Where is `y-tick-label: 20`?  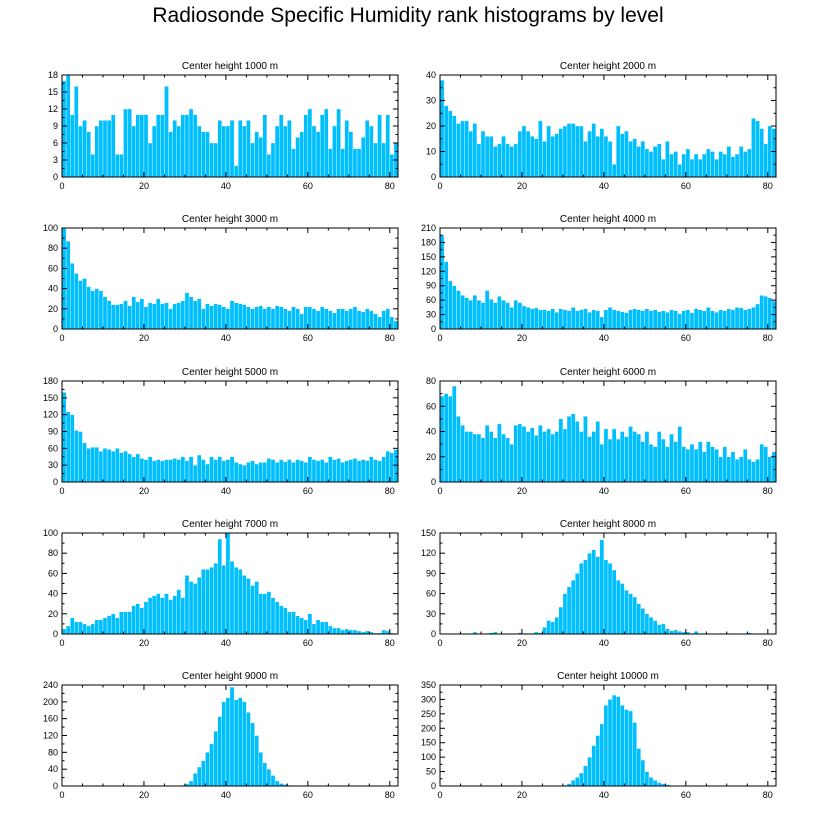 y-tick-label: 20 is located at coordinates (53, 614).